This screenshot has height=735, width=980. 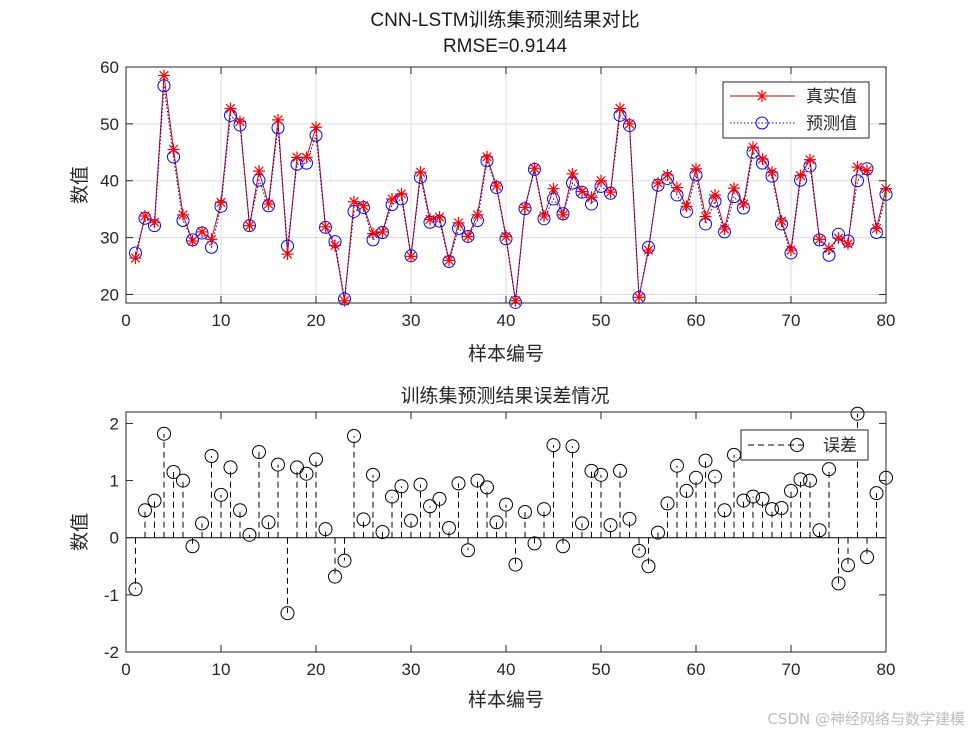 I want to click on bottom-legend: 误差, so click(x=804, y=445).